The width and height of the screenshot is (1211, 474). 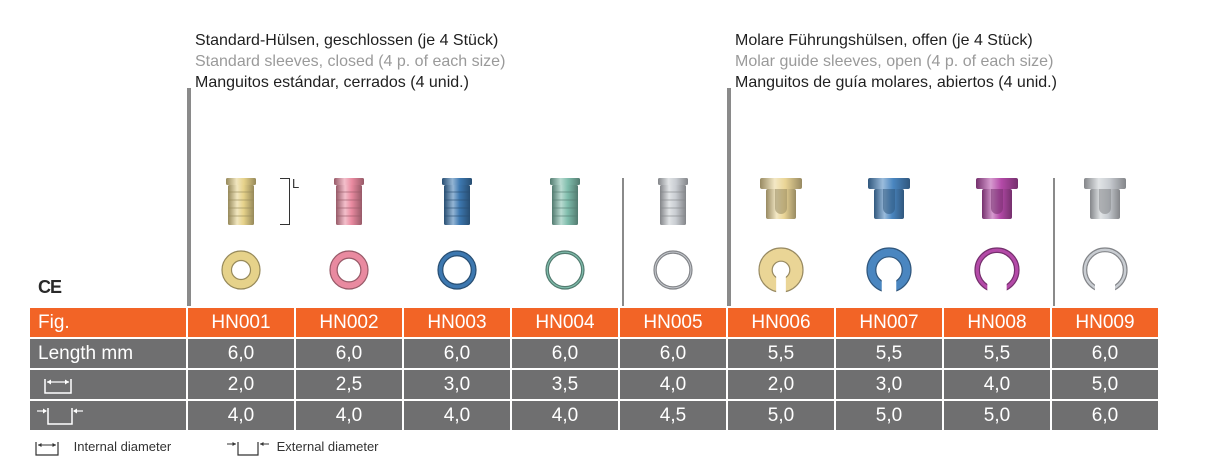 I want to click on cell-code-text: HN003, so click(x=457, y=322).